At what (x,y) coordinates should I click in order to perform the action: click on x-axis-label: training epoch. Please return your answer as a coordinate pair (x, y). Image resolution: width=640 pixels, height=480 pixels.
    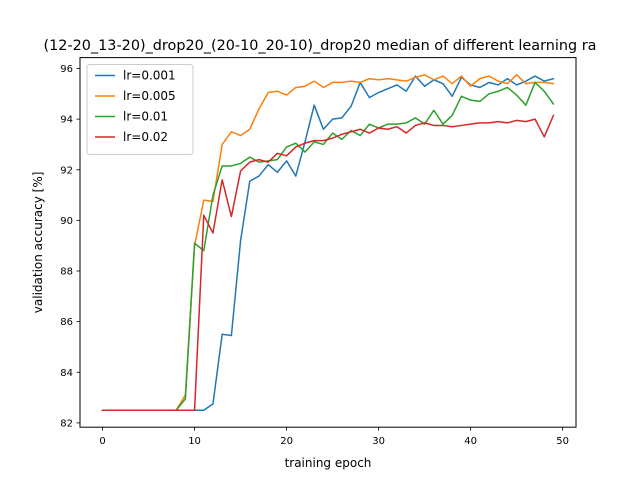
    Looking at the image, I should click on (328, 463).